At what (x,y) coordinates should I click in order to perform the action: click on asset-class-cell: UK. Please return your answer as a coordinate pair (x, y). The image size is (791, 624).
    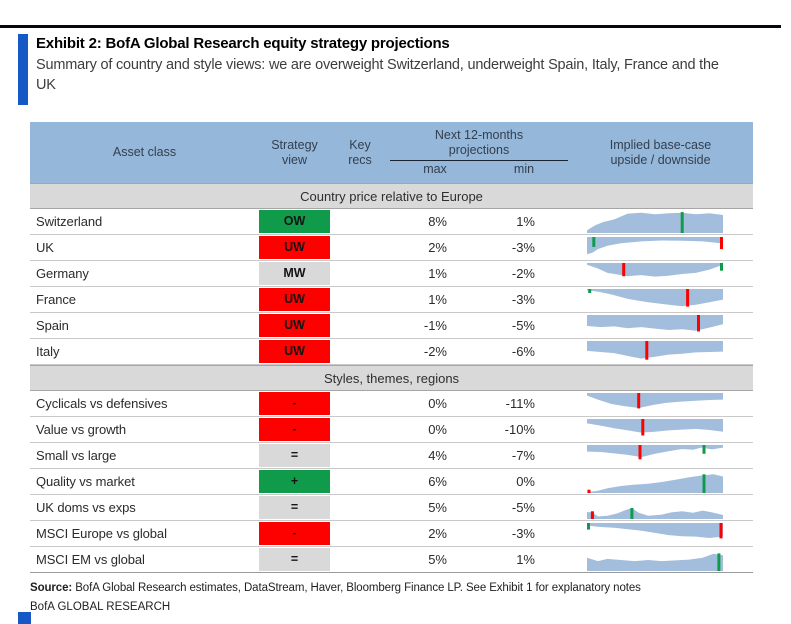
    Looking at the image, I should click on (45, 247).